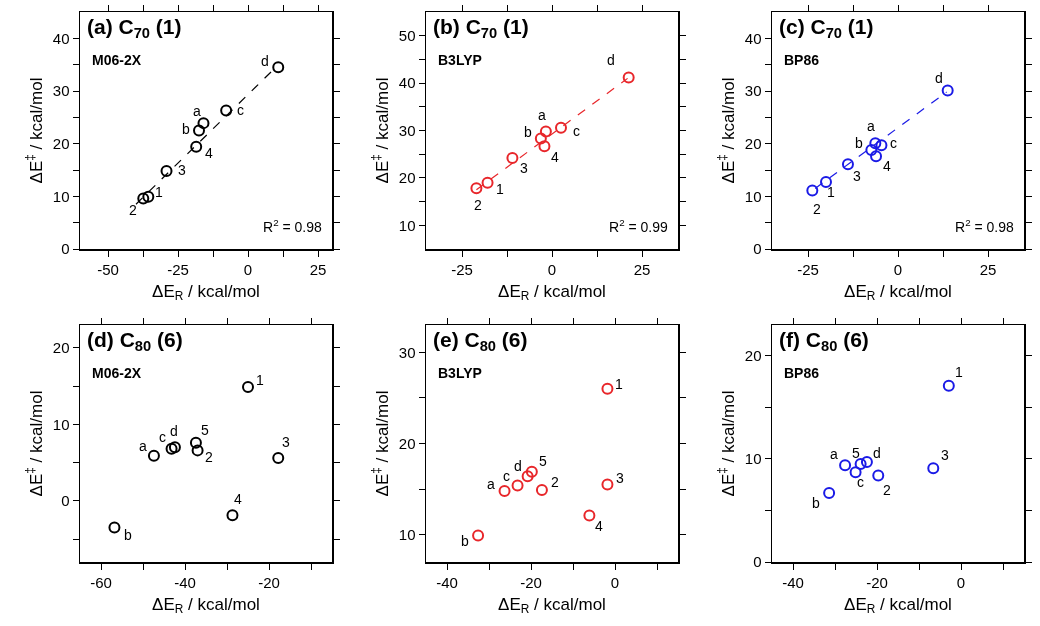  What do you see at coordinates (101, 582) in the screenshot?
I see `x-tick-label: -60` at bounding box center [101, 582].